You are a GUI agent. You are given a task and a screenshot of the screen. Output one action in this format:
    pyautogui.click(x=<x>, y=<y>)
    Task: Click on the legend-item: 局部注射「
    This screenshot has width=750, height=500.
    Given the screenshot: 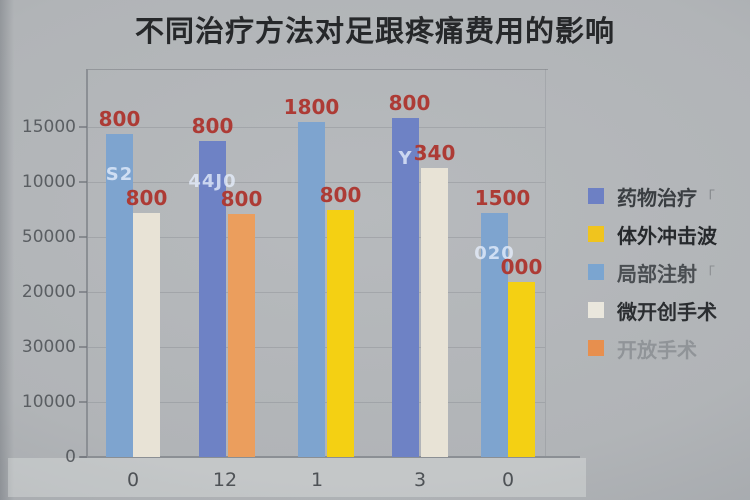 What is the action you would take?
    pyautogui.click(x=652, y=272)
    